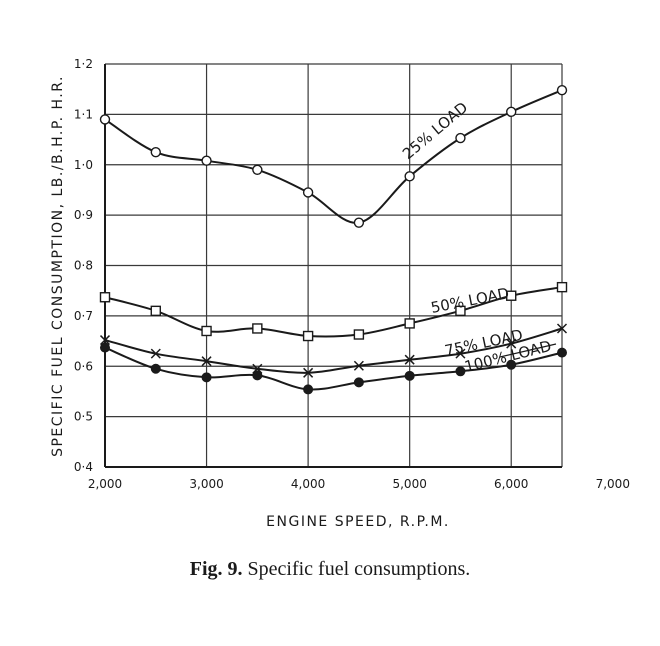 This screenshot has height=646, width=660. Describe the element at coordinates (333, 312) in the screenshot. I see `series-line-50-load` at that location.